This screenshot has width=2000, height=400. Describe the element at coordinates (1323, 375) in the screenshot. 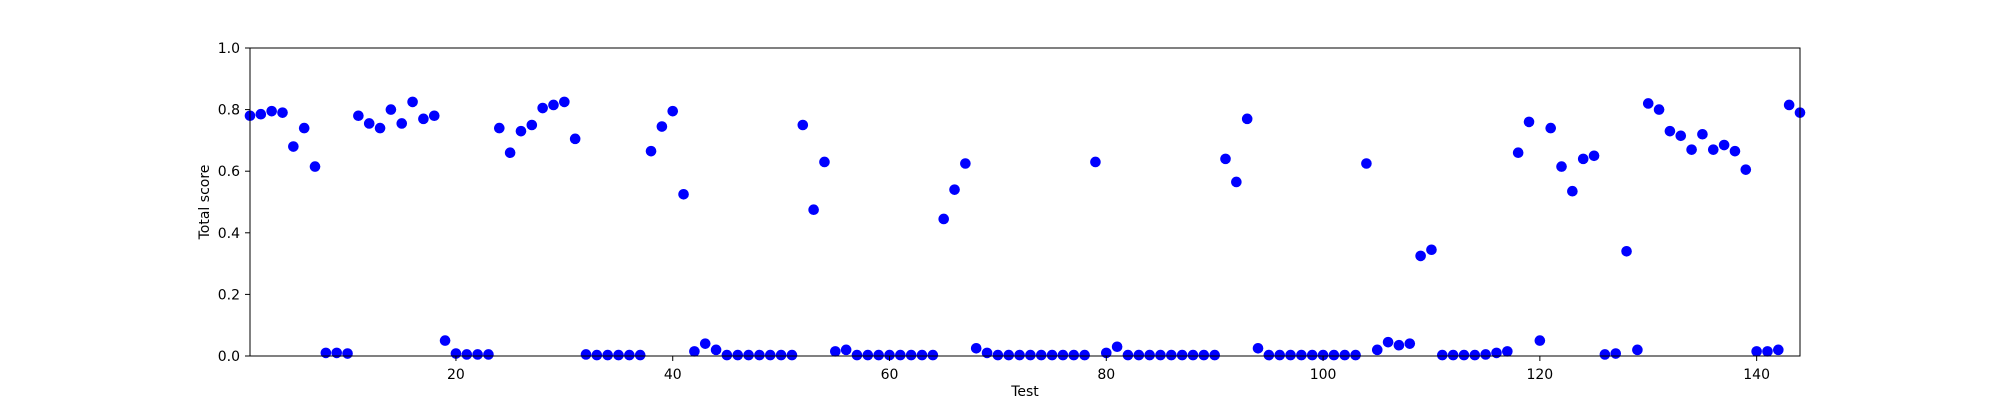

I see `x-tick-label: 100` at that location.